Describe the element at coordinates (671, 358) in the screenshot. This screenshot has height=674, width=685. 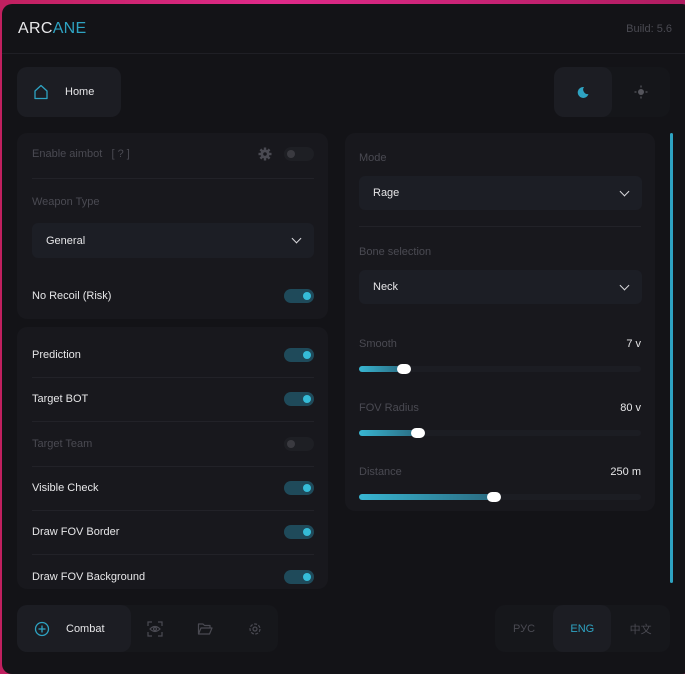
I see `scrollbar` at that location.